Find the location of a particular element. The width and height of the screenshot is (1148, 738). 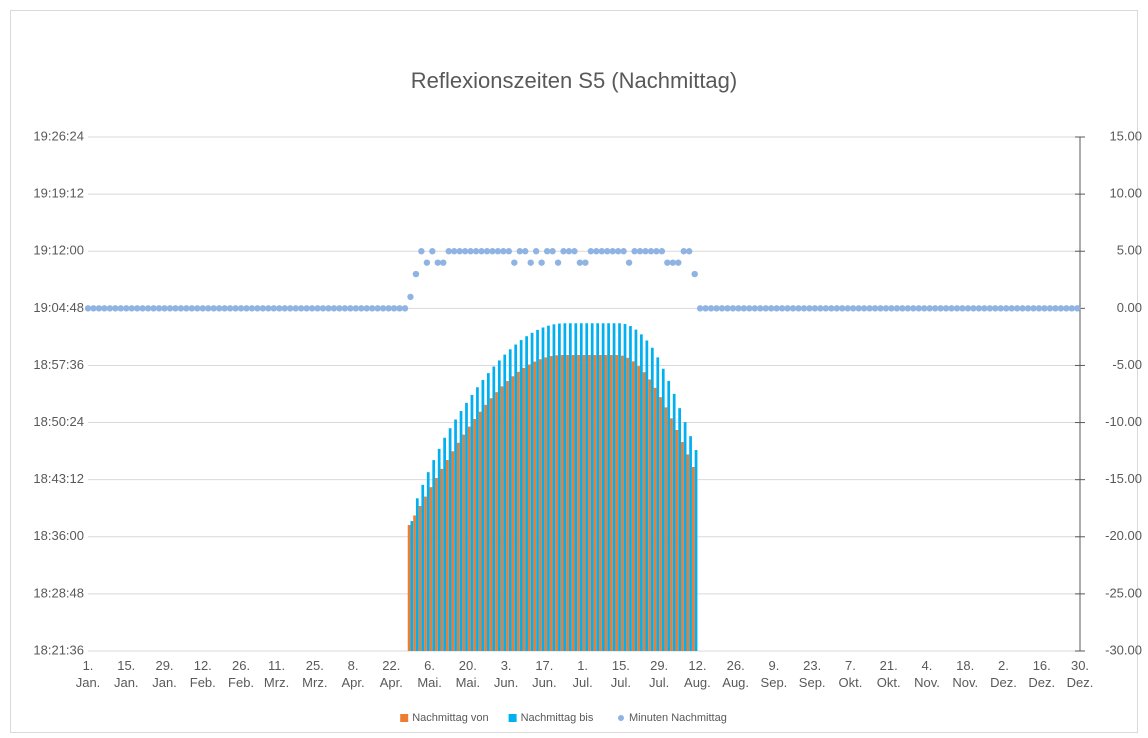

x-tick-label: 8. Apr. is located at coordinates (353, 674).